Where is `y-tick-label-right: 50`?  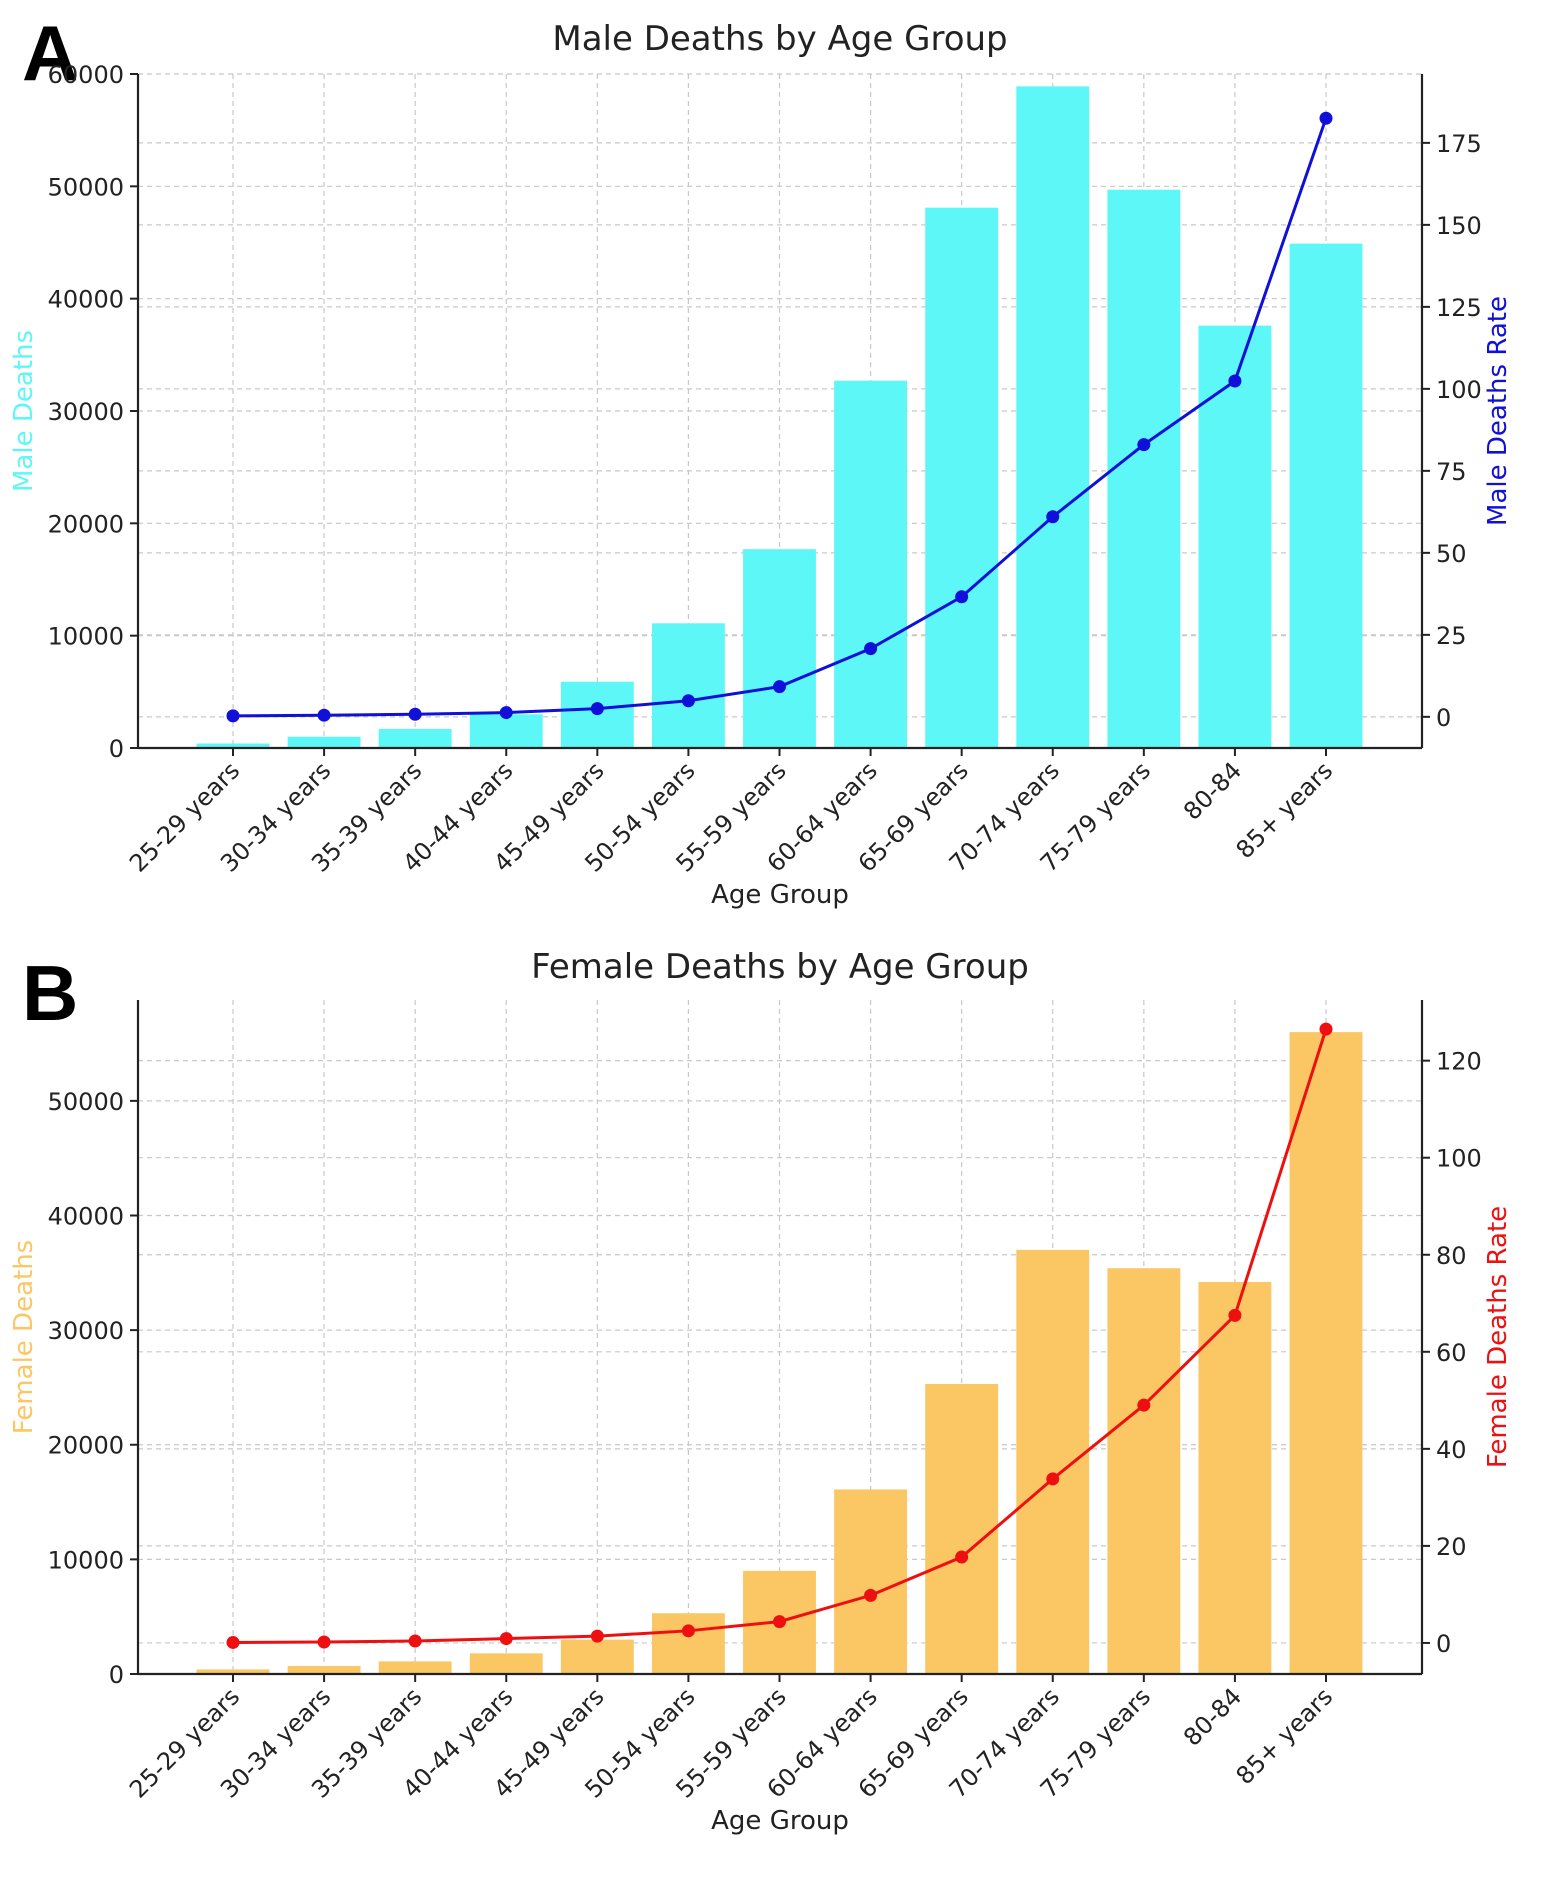 y-tick-label-right: 50 is located at coordinates (1451, 554).